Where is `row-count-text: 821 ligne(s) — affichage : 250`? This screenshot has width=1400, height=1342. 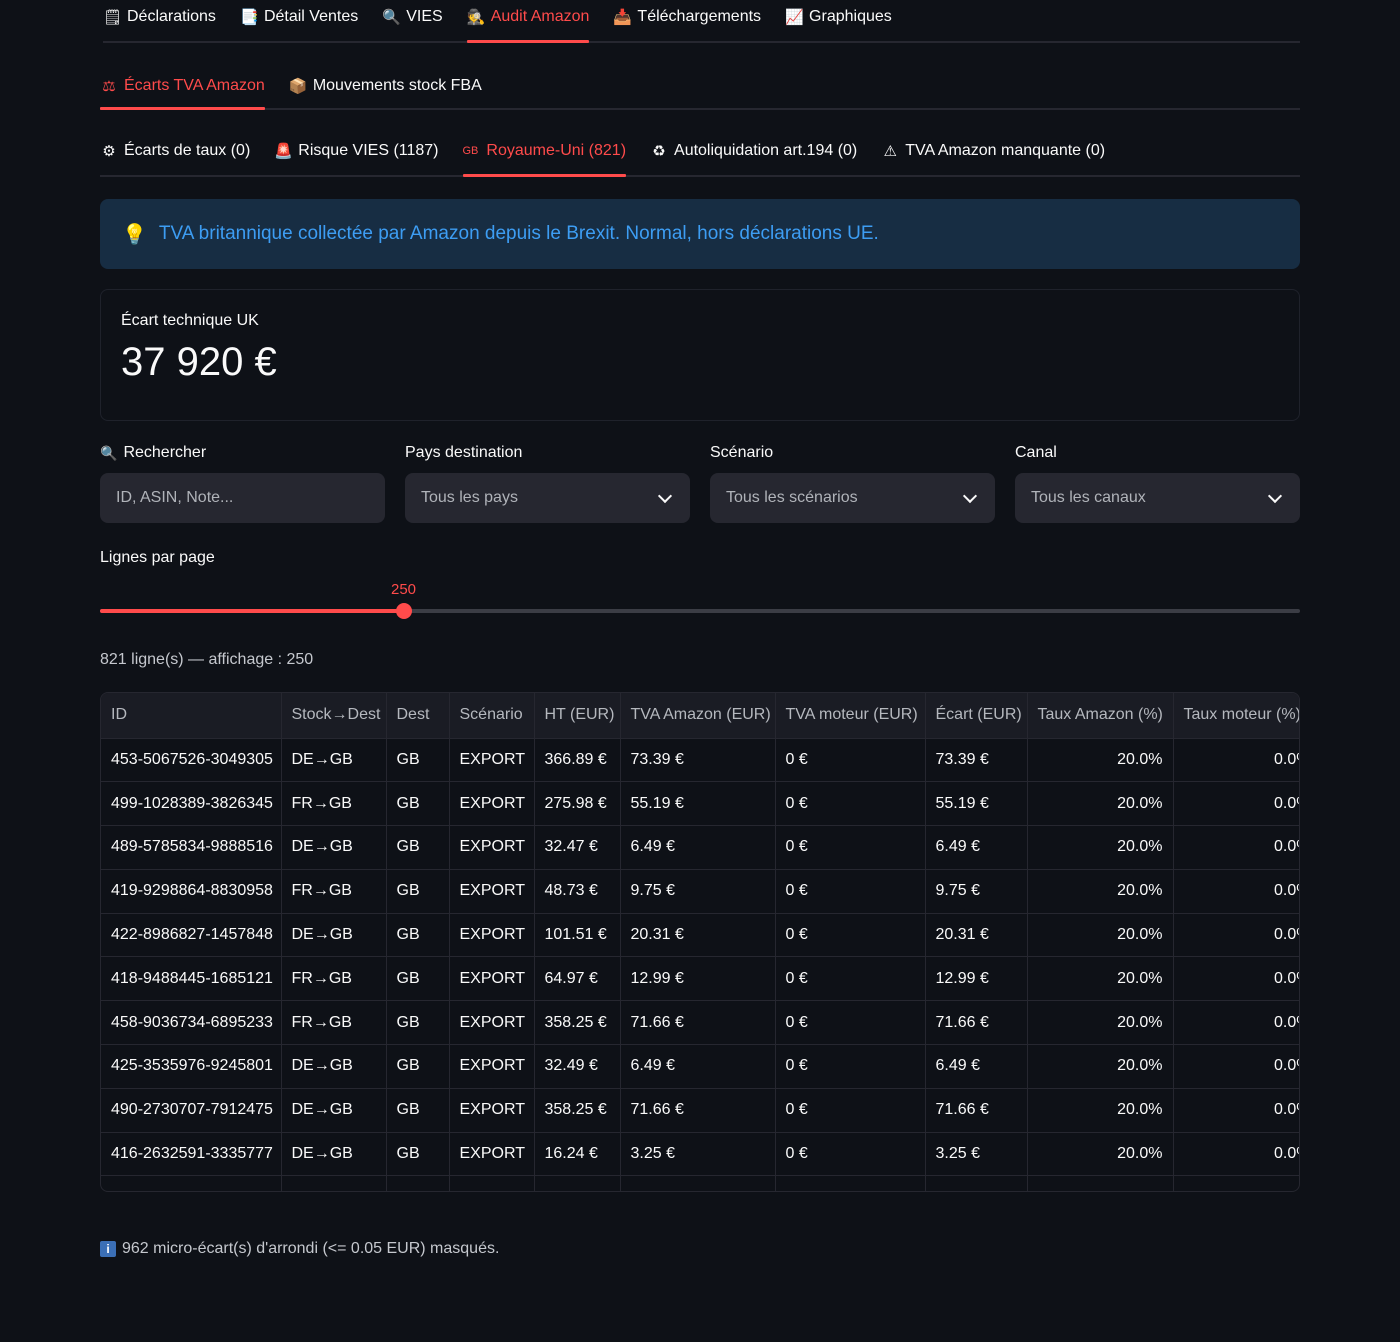 row-count-text: 821 ligne(s) — affichage : 250 is located at coordinates (207, 659).